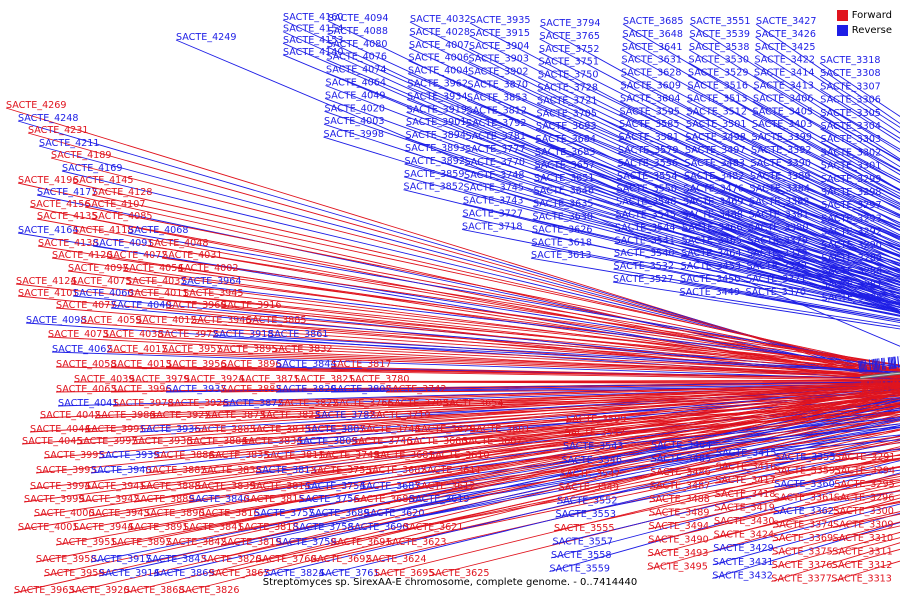 This screenshot has width=900, height=600. What do you see at coordinates (710, 292) in the screenshot?
I see `gene-label: SACTE_3449` at bounding box center [710, 292].